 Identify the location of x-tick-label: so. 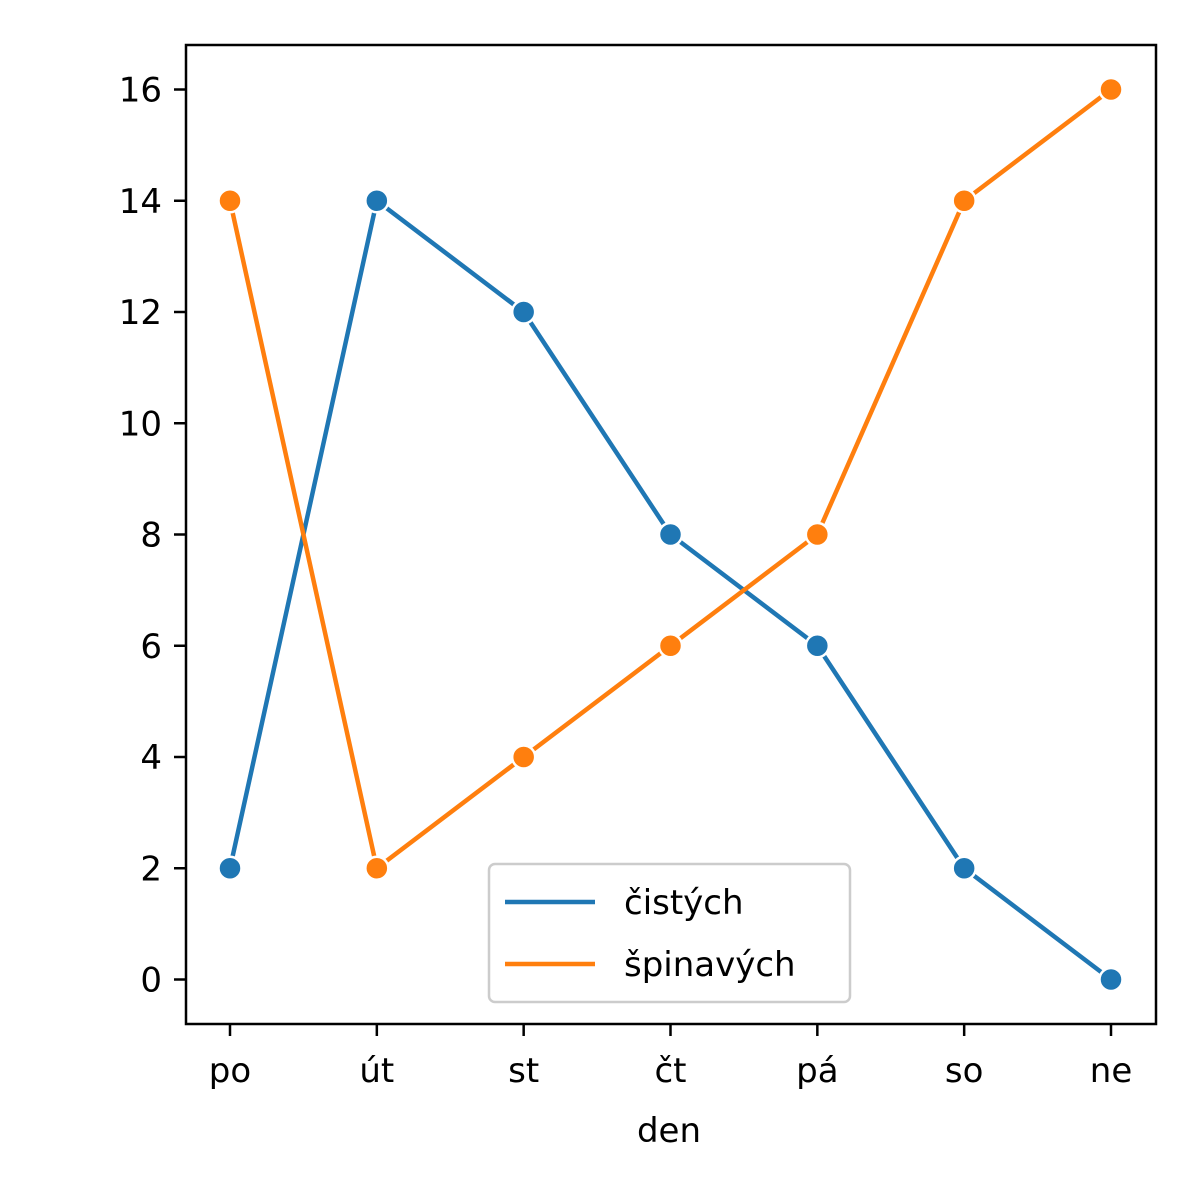
(964, 1071).